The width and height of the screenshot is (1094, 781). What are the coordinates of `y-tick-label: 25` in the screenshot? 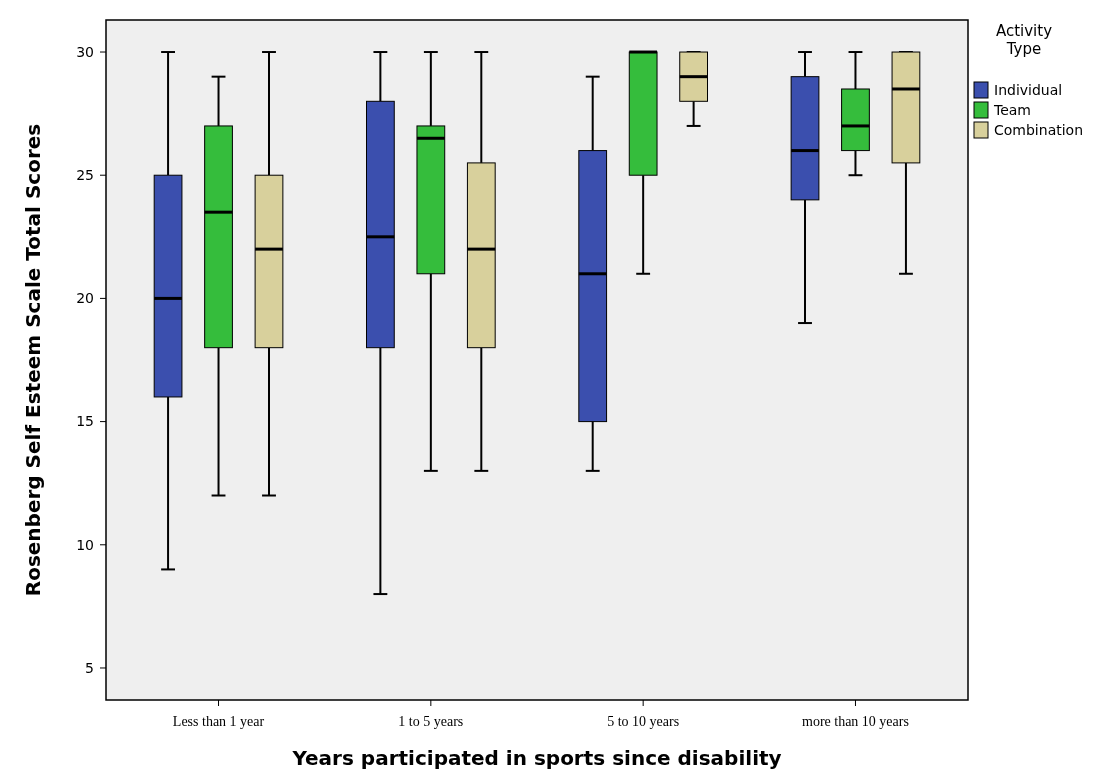 It's located at (85, 175).